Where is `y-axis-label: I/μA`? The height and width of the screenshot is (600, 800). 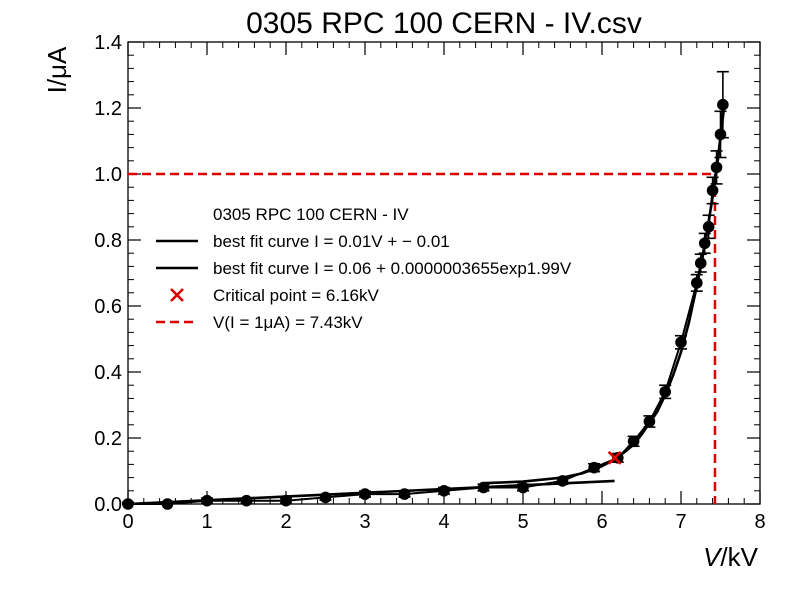 y-axis-label: I/μA is located at coordinates (57, 69).